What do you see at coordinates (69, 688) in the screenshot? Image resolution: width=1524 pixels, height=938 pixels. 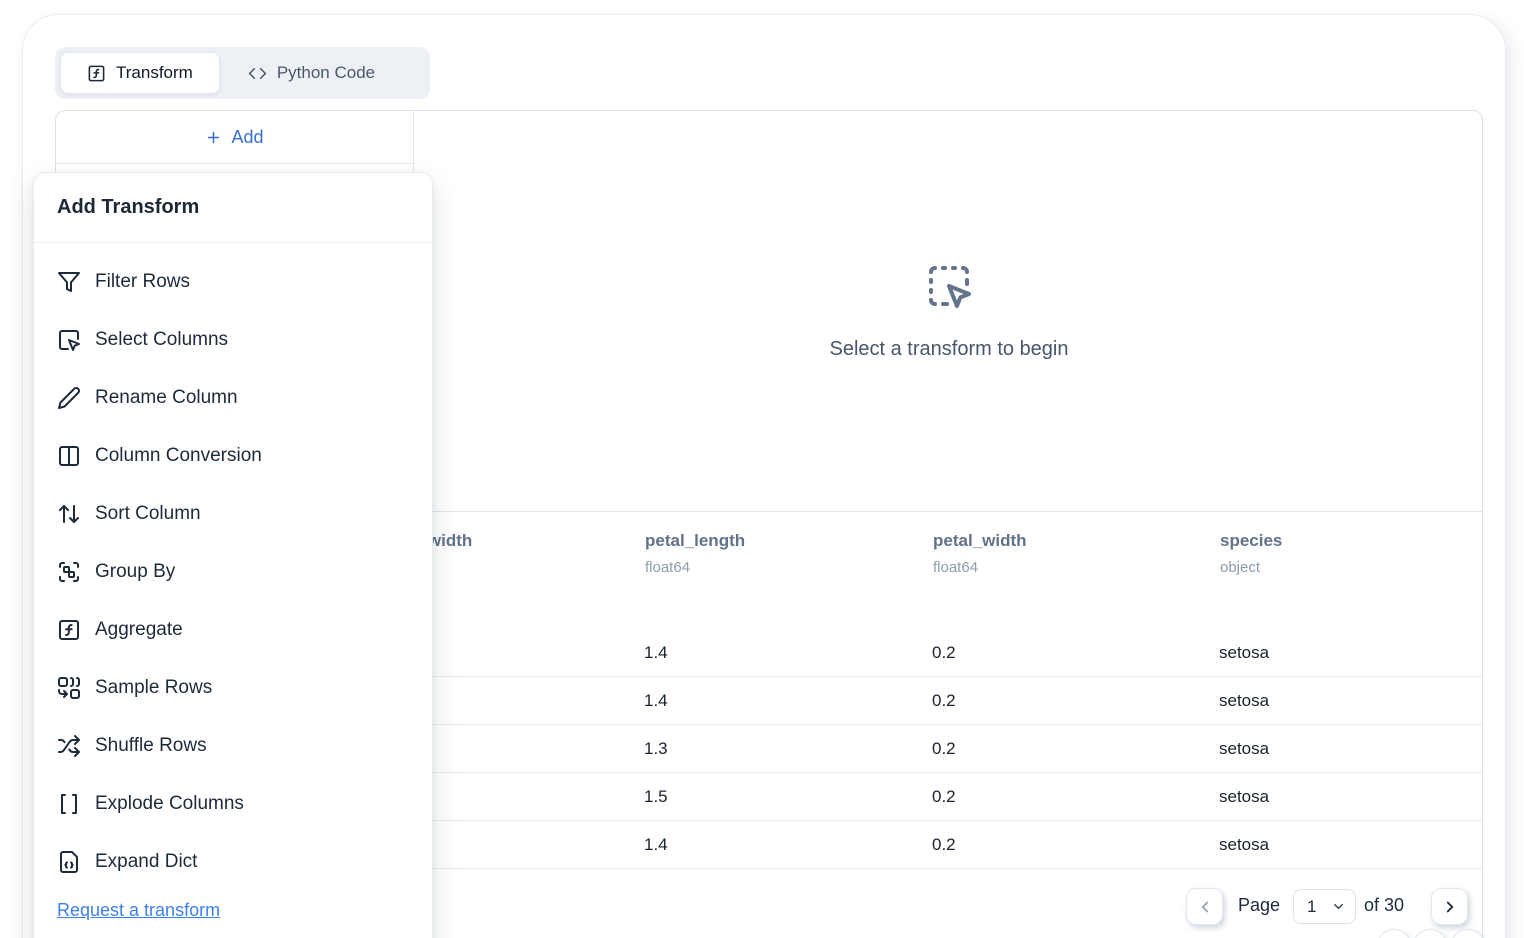 I see `combine-icon` at bounding box center [69, 688].